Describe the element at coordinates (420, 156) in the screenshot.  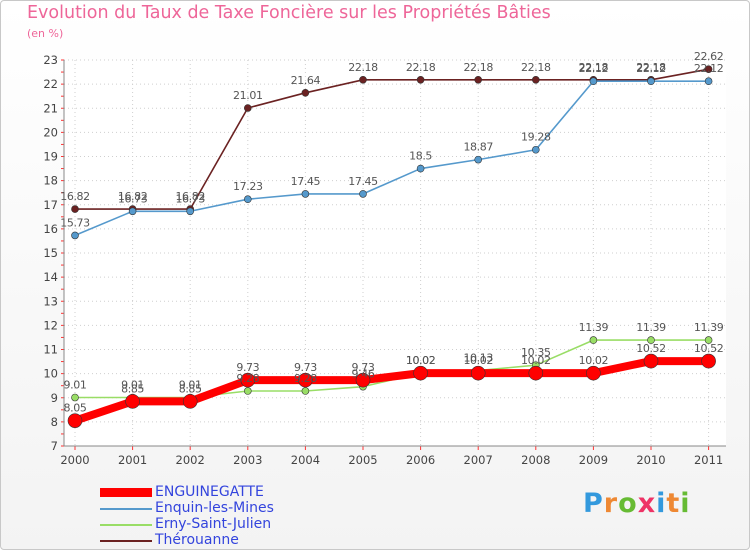
I see `data-label-enquin-les-mines: 18.5` at that location.